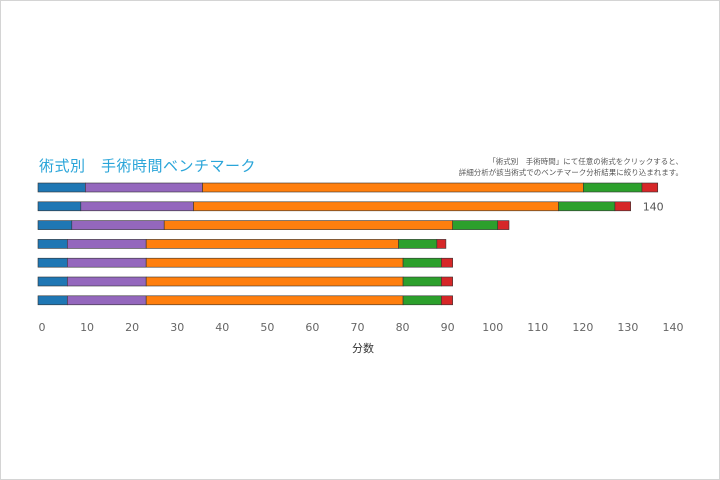 The height and width of the screenshot is (480, 720). I want to click on x-tick-label: 10, so click(87, 327).